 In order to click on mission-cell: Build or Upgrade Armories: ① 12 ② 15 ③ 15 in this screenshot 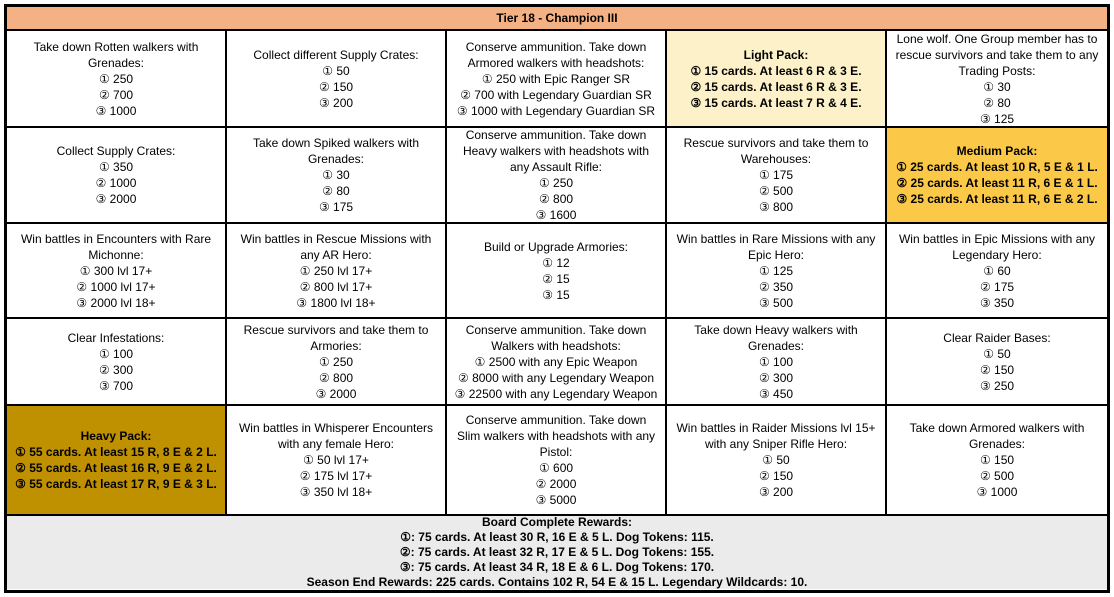, I will do `click(557, 271)`.